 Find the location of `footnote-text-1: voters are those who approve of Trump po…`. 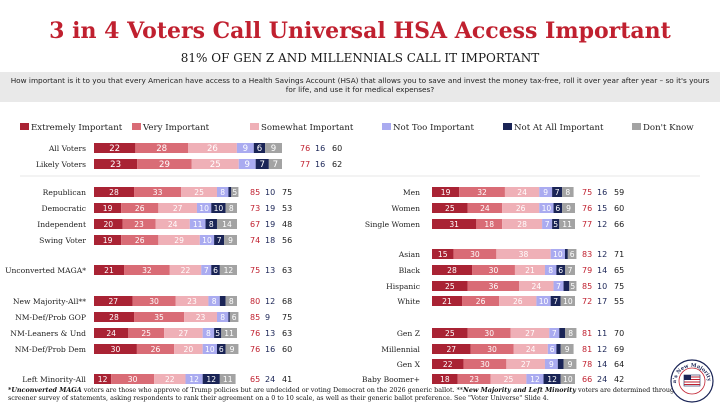

footnote-text-1: voters are those who approve of Trump po… is located at coordinates (272, 390).